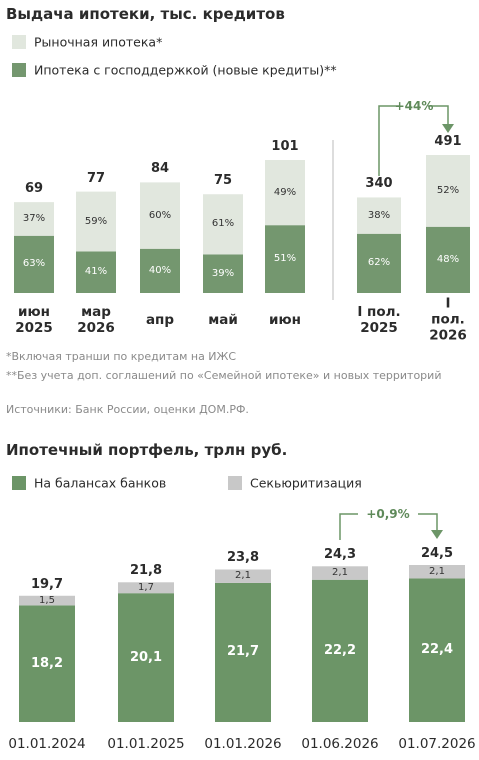 This screenshot has height=760, width=479. I want to click on annotation: +0,9%, so click(388, 513).